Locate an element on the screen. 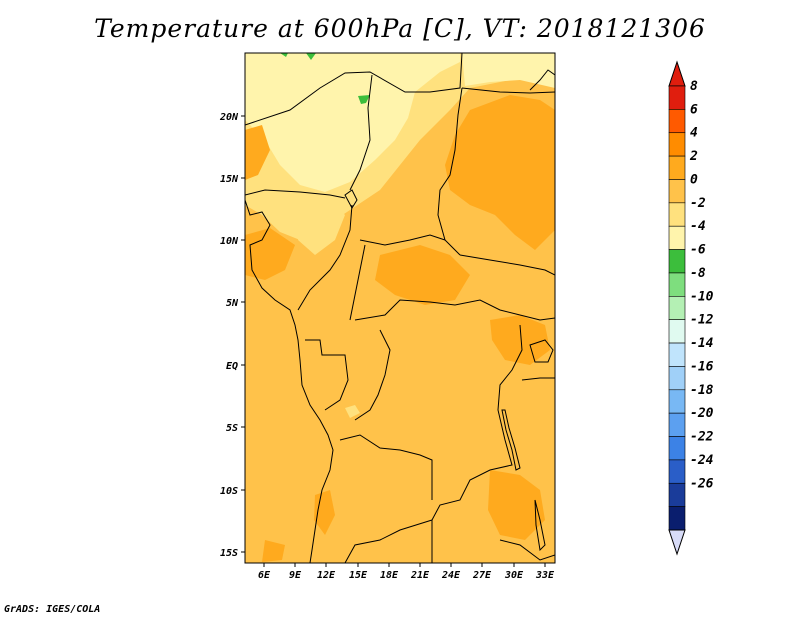 The image size is (800, 618). colorbar-label: 4 is located at coordinates (694, 133).